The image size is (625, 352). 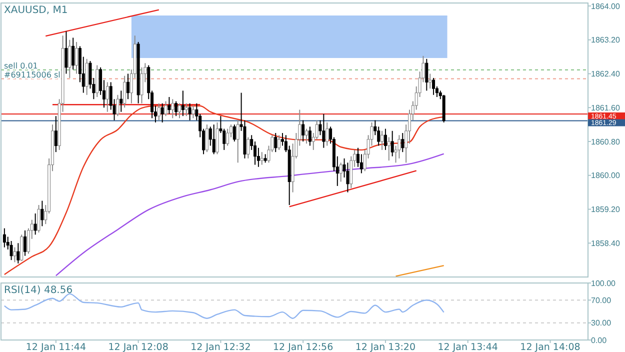 I want to click on ref-line-label: #69115006 sl, so click(x=32, y=75).